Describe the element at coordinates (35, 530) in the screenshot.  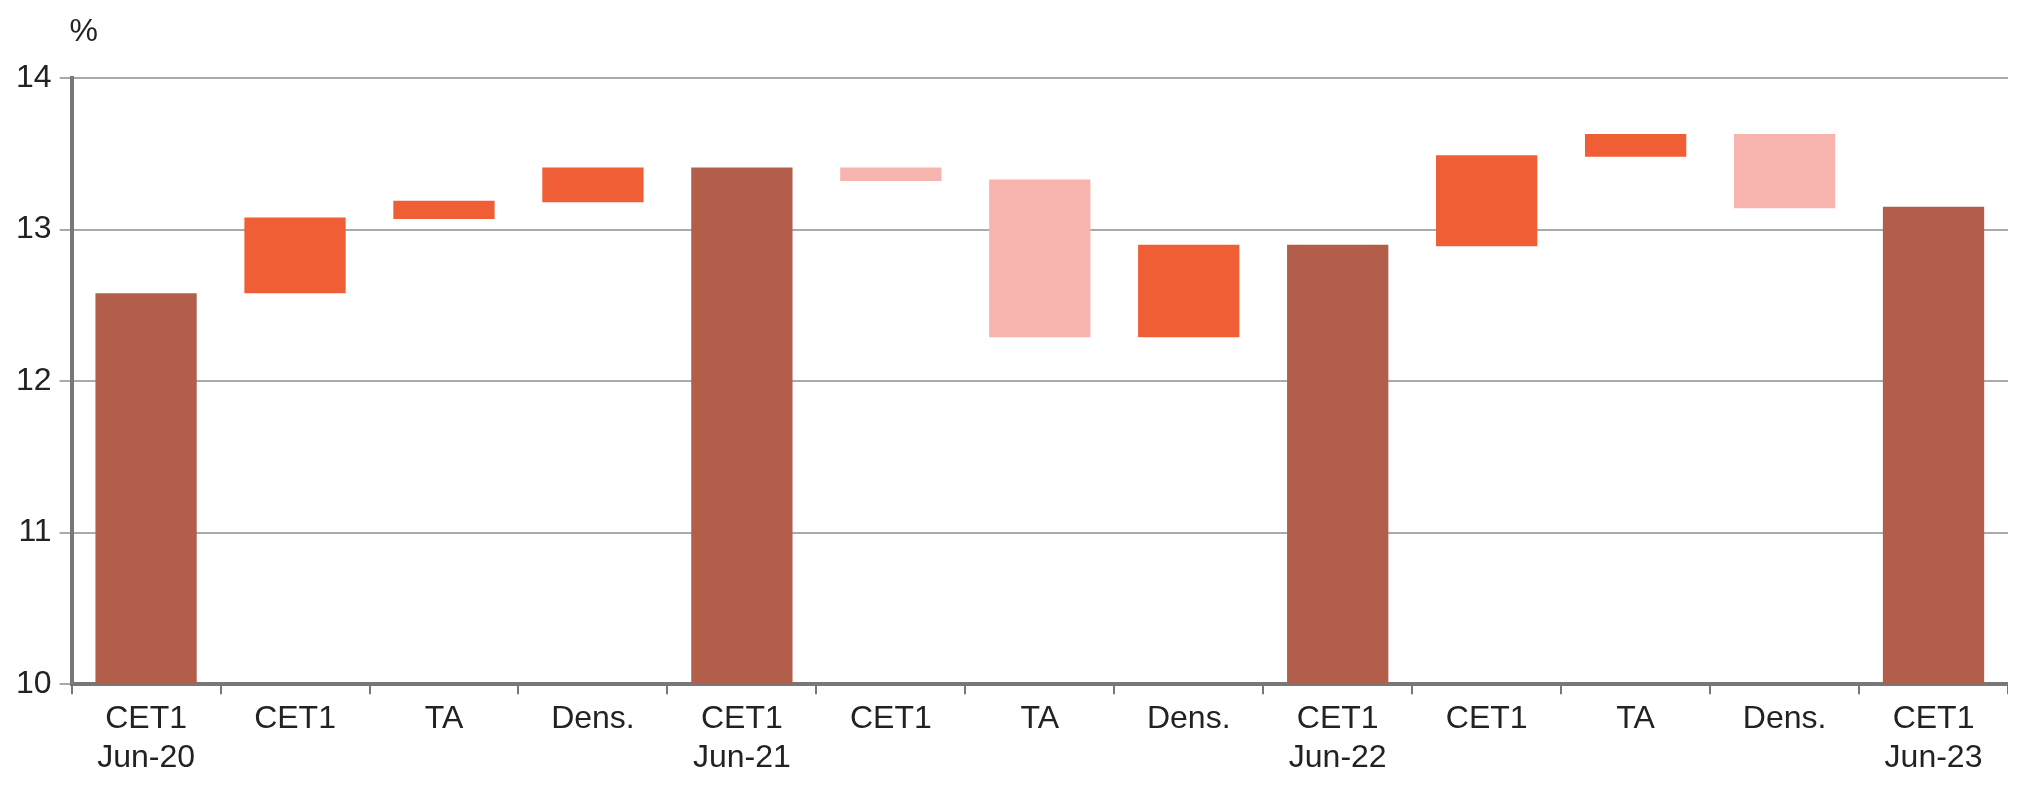
I see `y-tick-label: 11` at that location.